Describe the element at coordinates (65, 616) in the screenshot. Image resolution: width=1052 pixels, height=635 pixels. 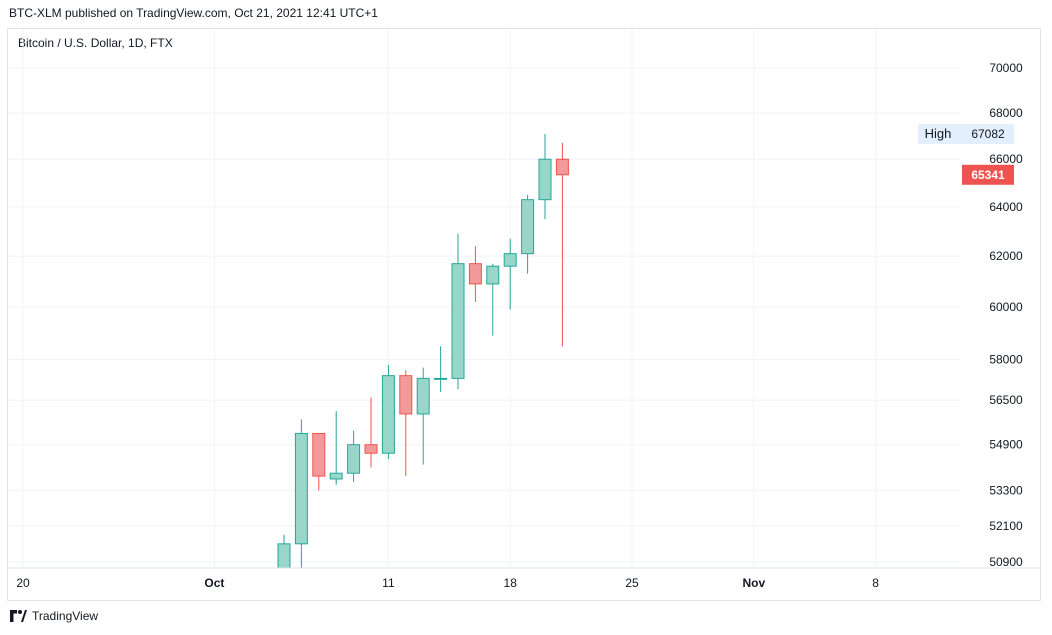
I see `brand-label: TradingView` at that location.